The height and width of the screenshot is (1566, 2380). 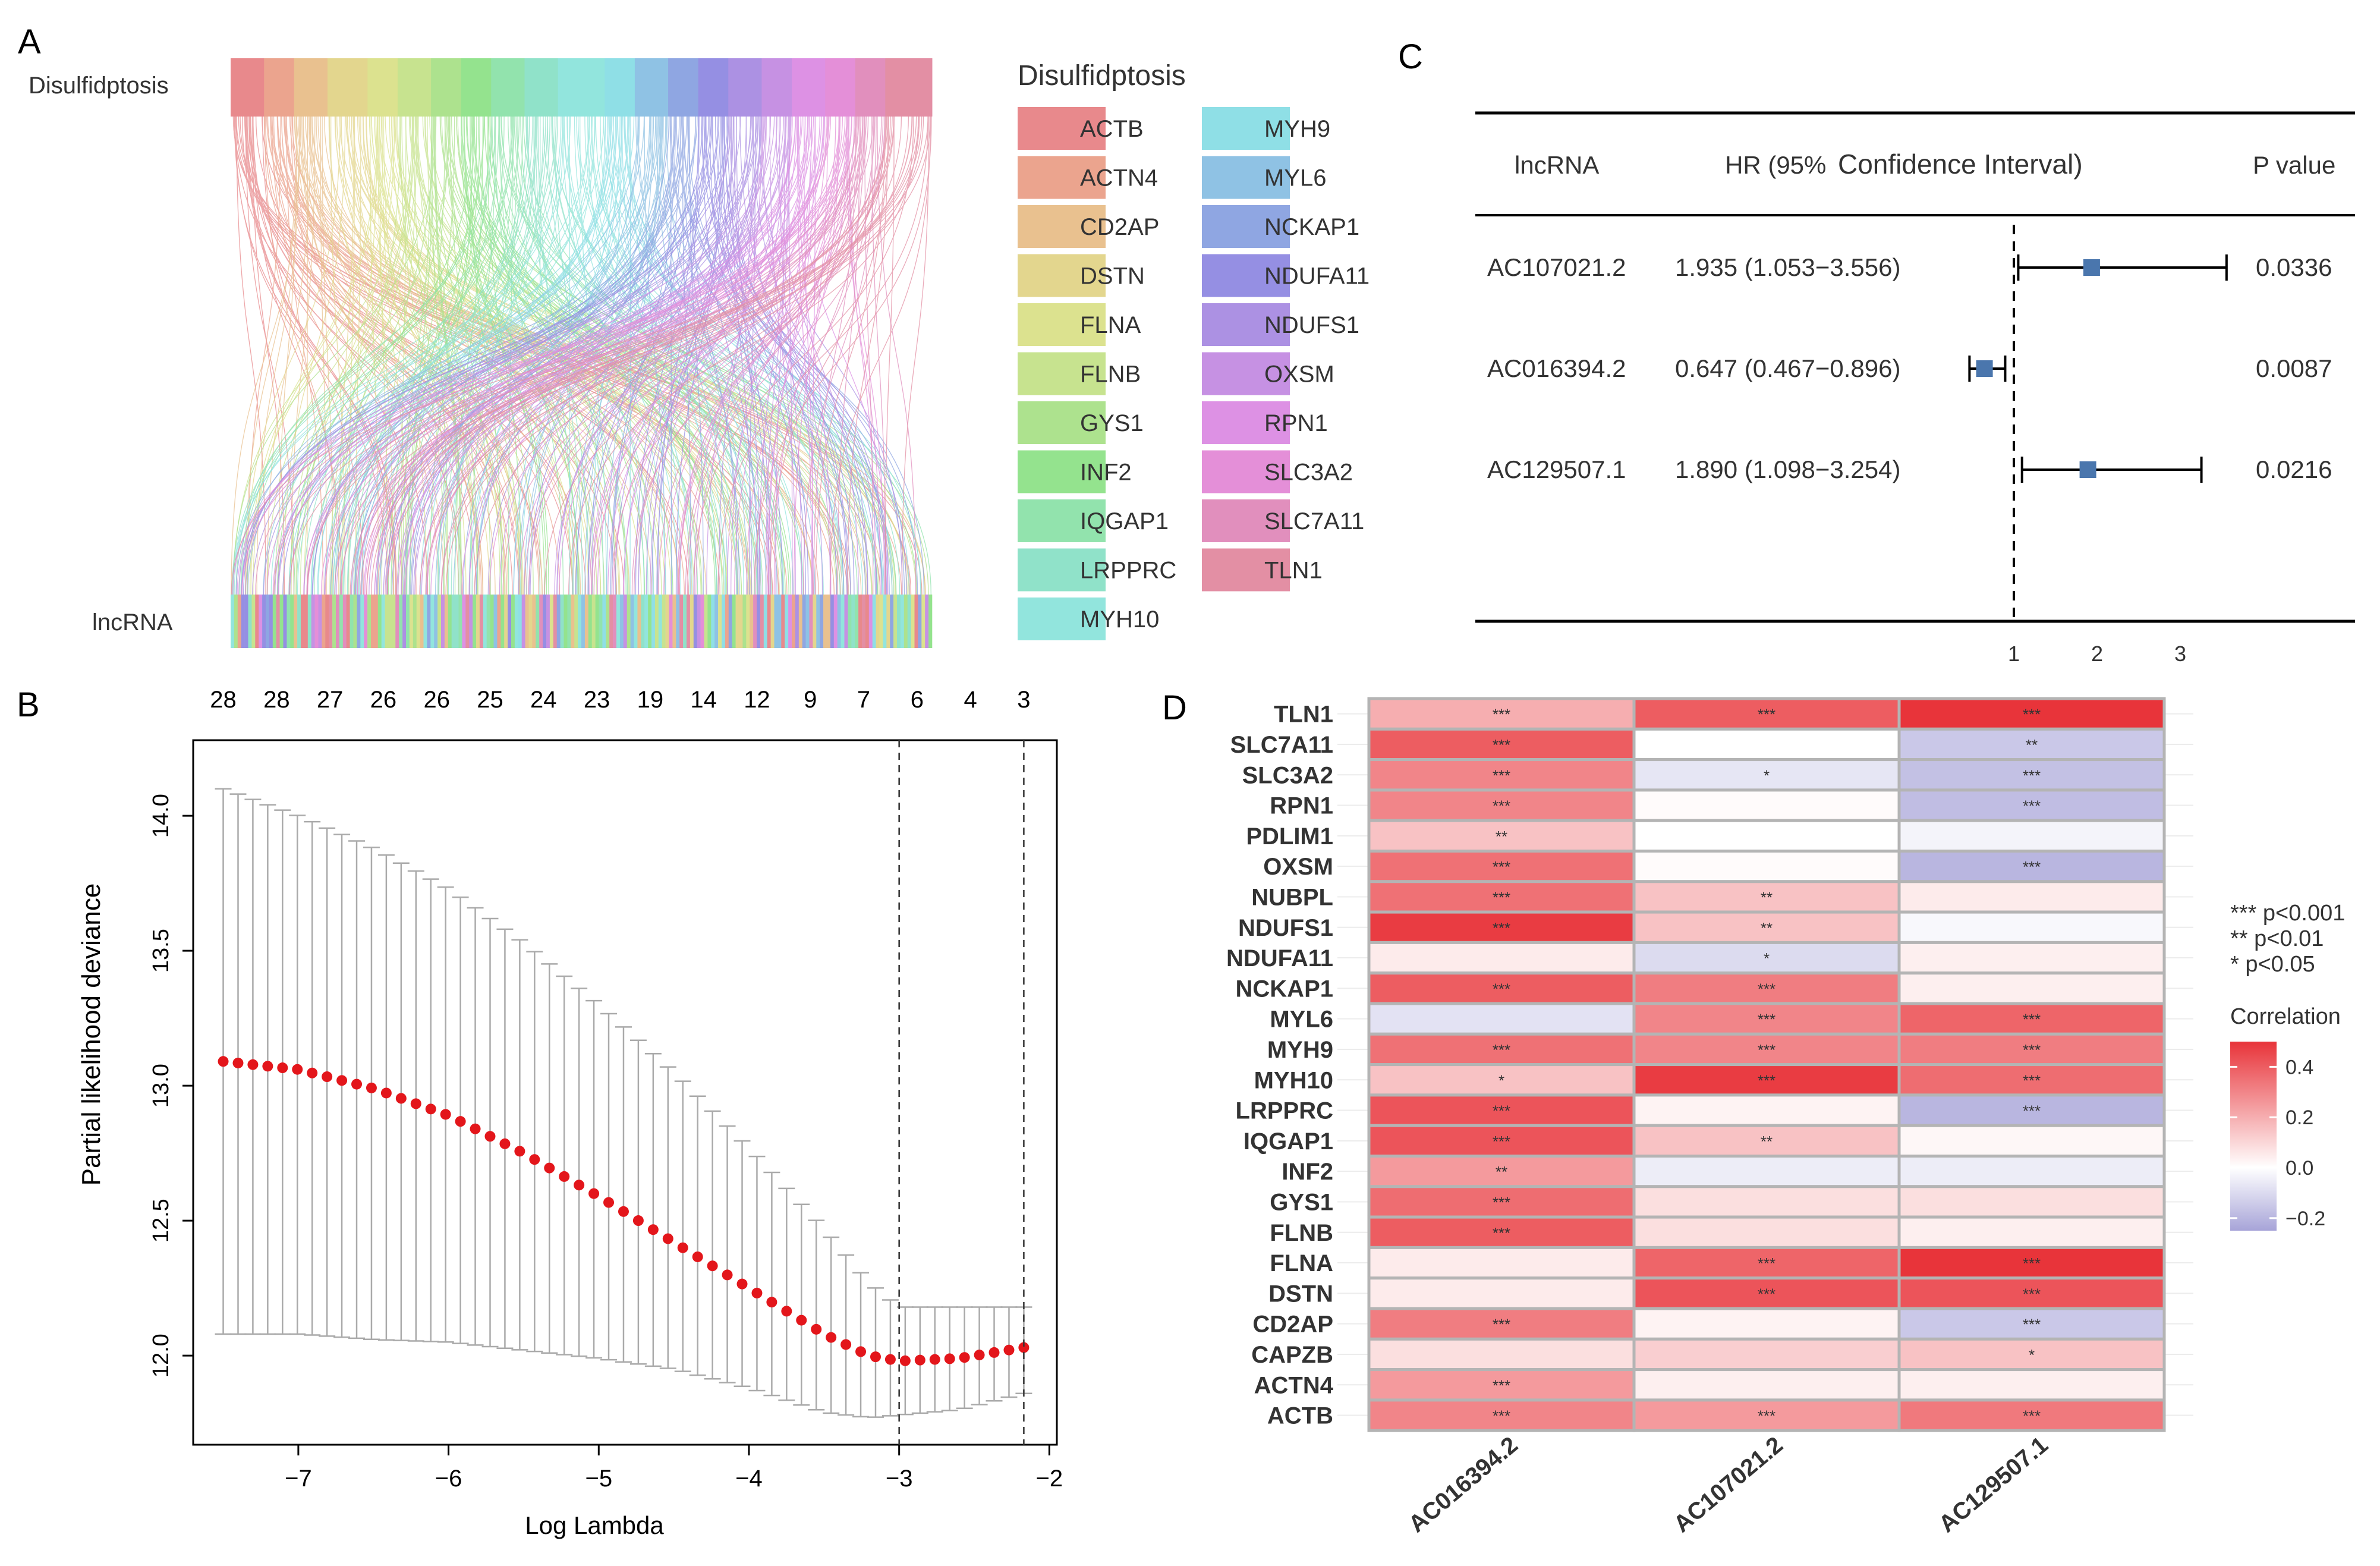 I want to click on forest-xtick-label: 2, so click(x=2097, y=654).